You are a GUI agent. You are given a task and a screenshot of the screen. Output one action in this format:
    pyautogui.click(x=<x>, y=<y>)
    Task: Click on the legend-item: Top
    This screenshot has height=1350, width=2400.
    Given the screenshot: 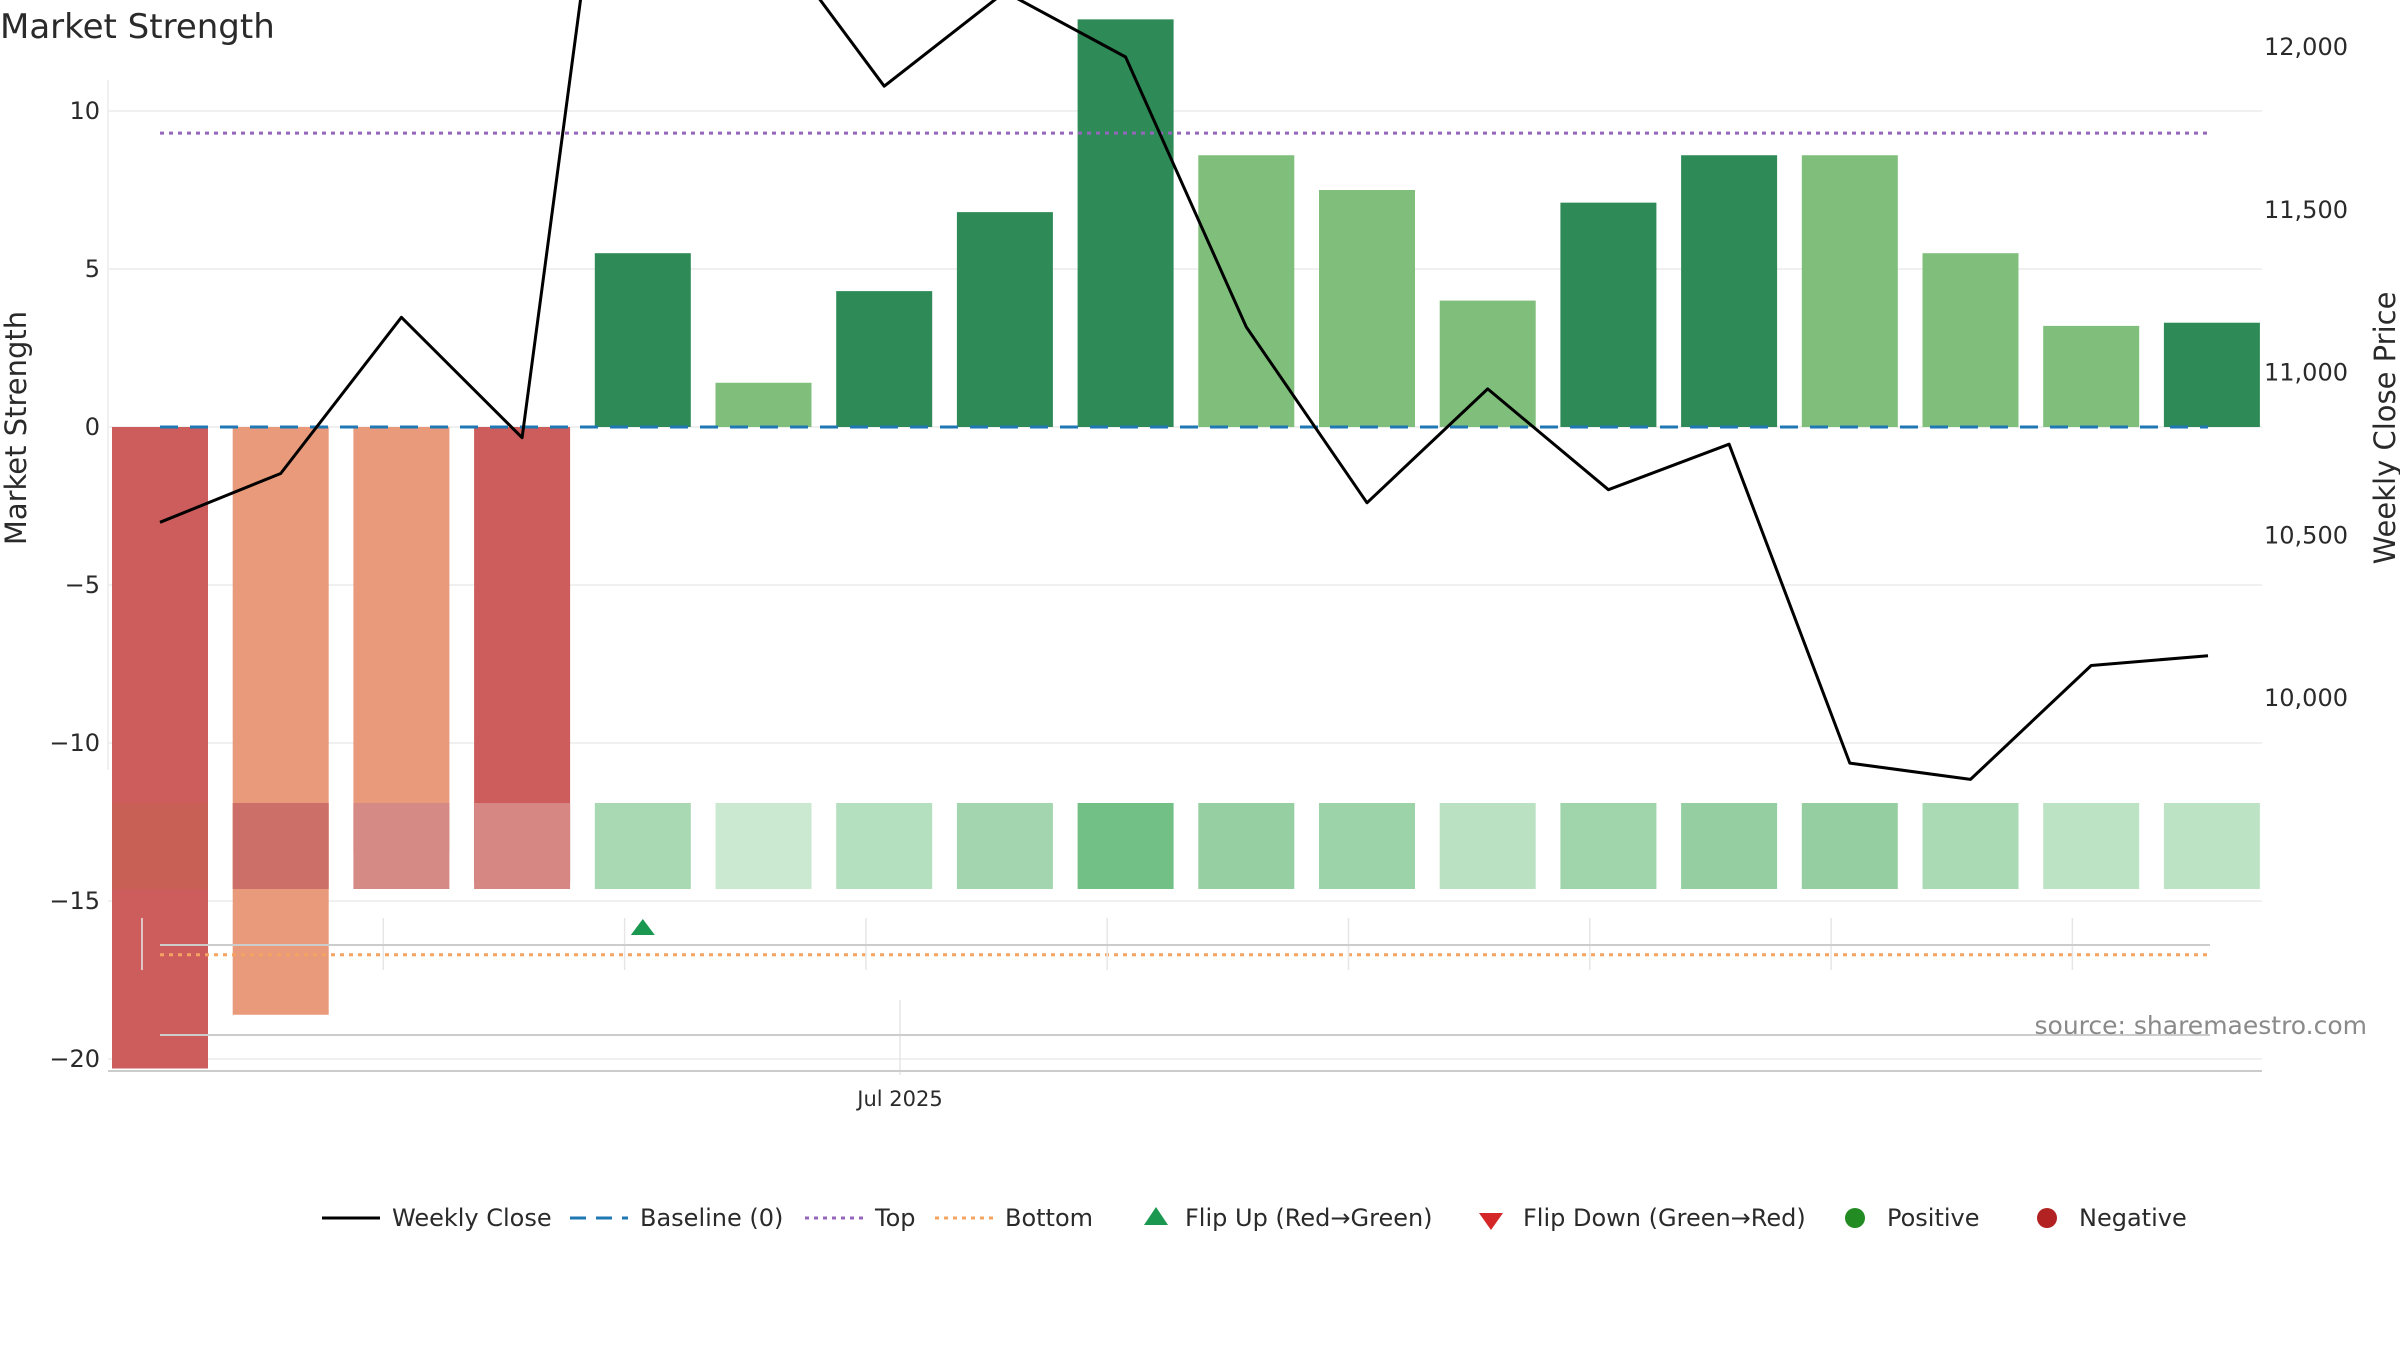 What is the action you would take?
    pyautogui.click(x=860, y=1218)
    